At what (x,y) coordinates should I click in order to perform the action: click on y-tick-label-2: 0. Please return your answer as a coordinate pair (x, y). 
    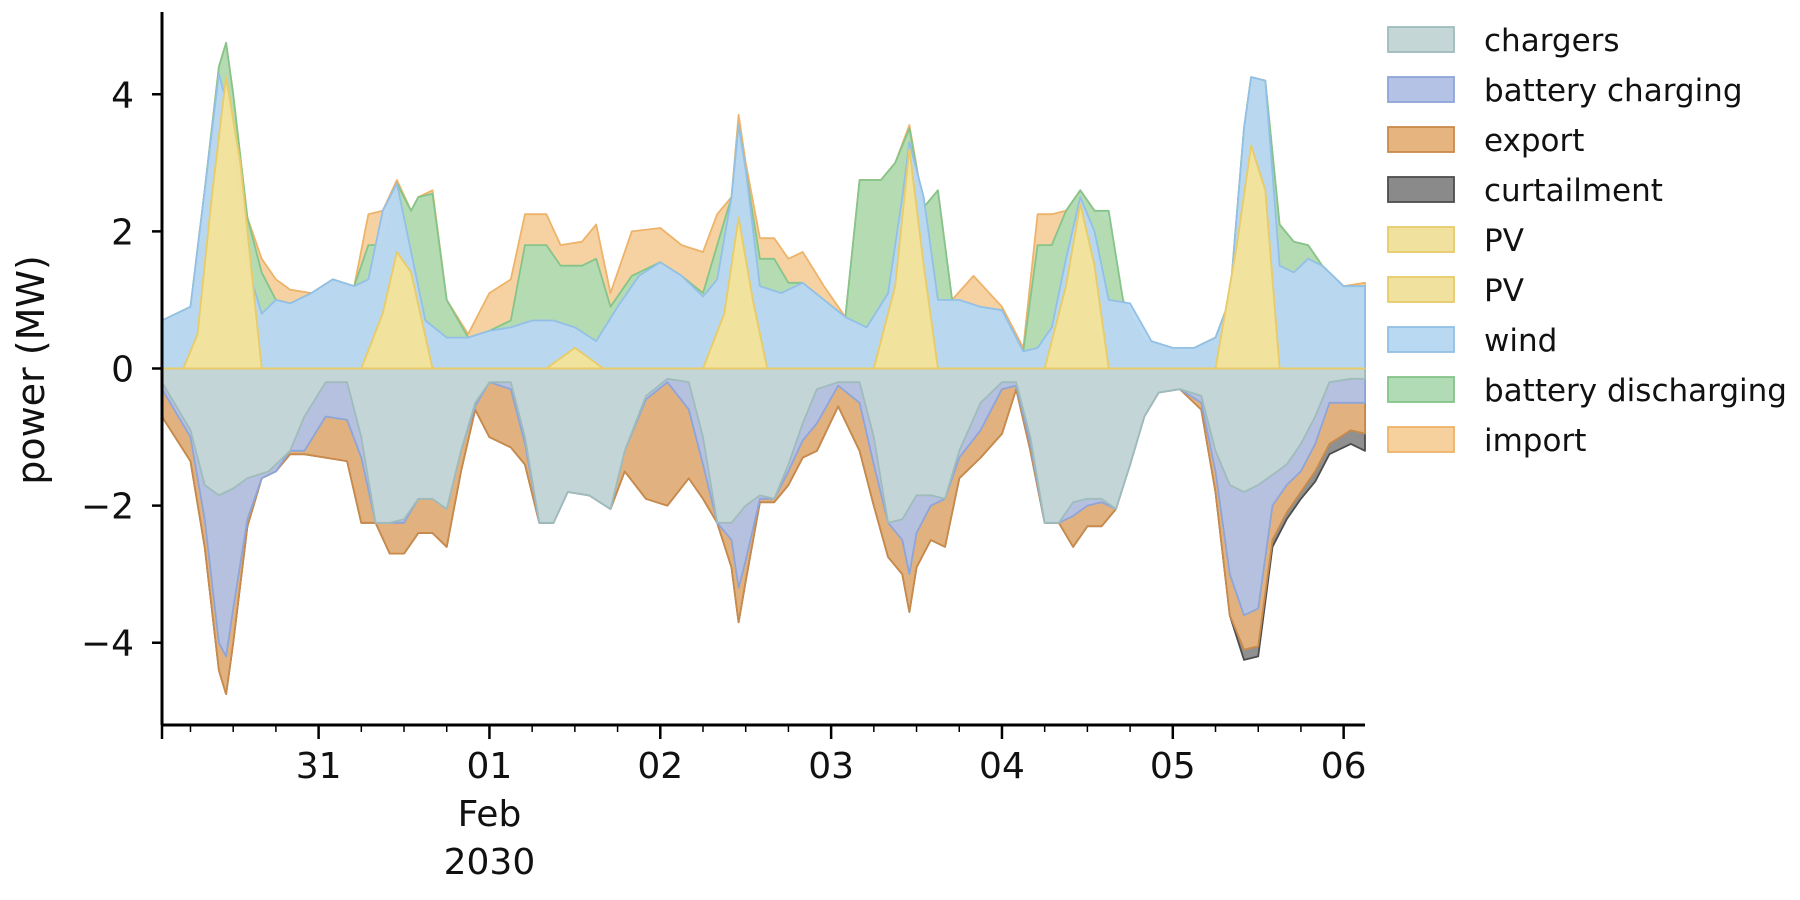
    Looking at the image, I should click on (122, 370).